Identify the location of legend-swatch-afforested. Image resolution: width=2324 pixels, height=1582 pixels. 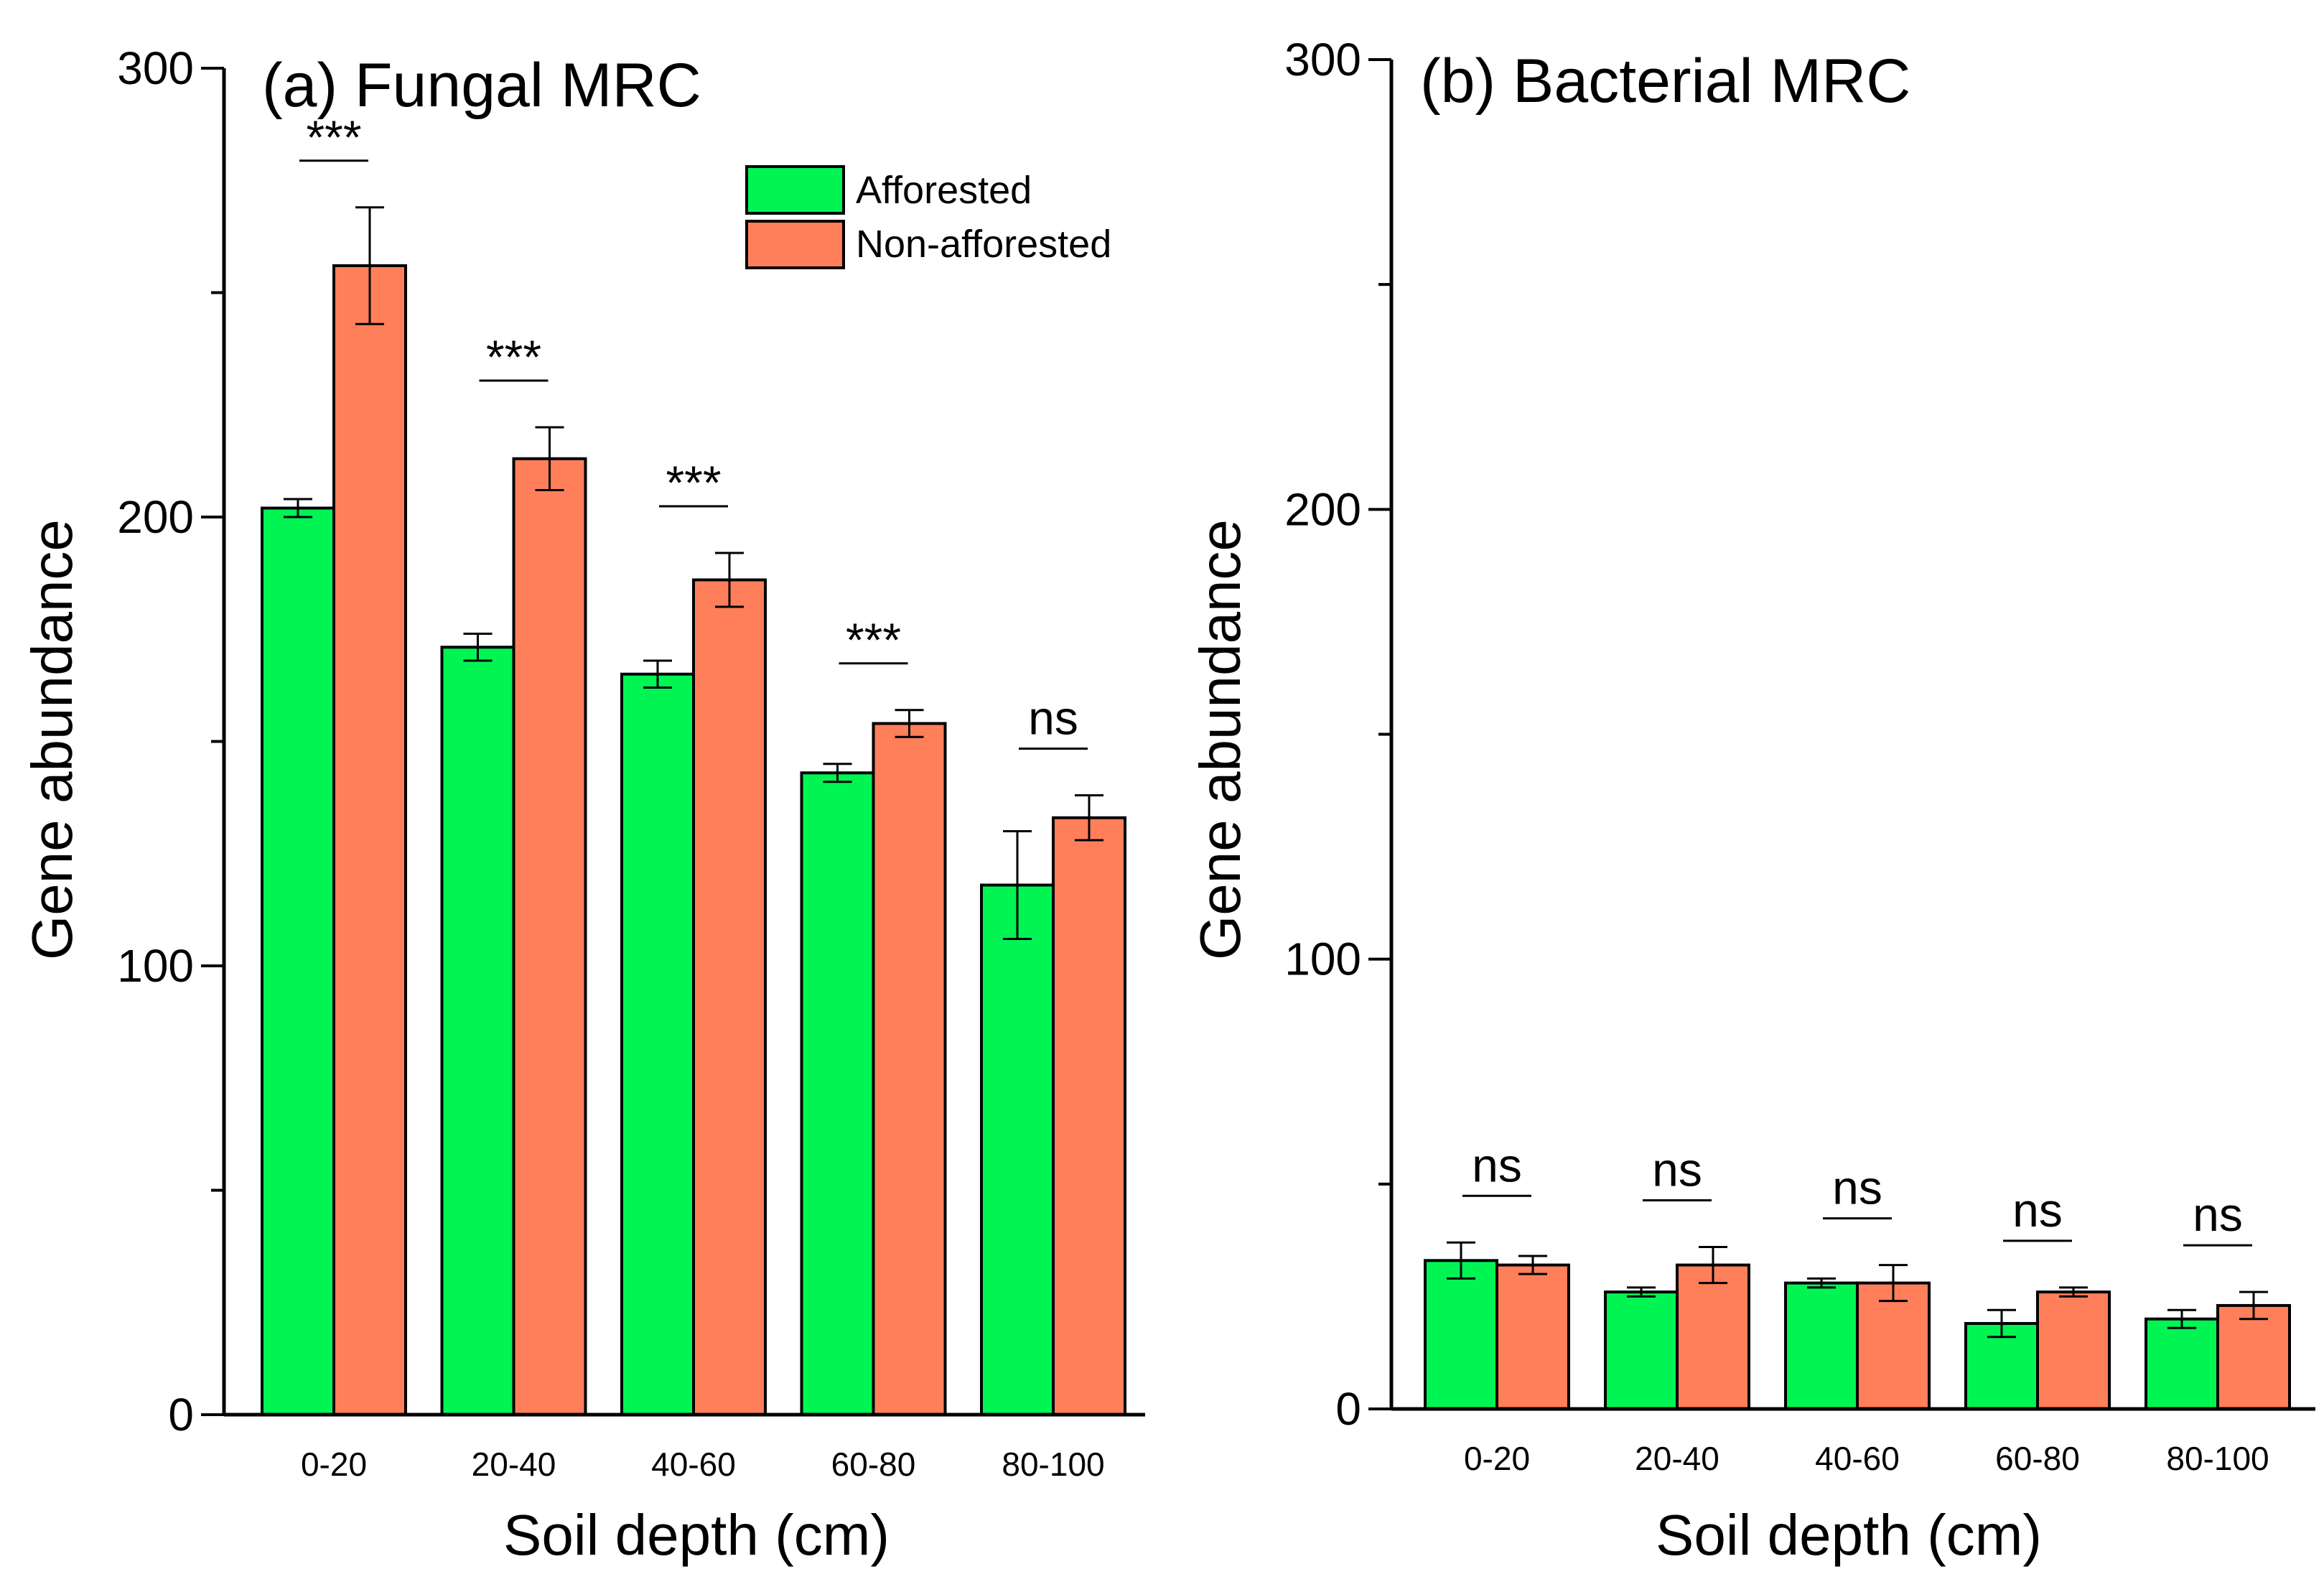
(795, 190).